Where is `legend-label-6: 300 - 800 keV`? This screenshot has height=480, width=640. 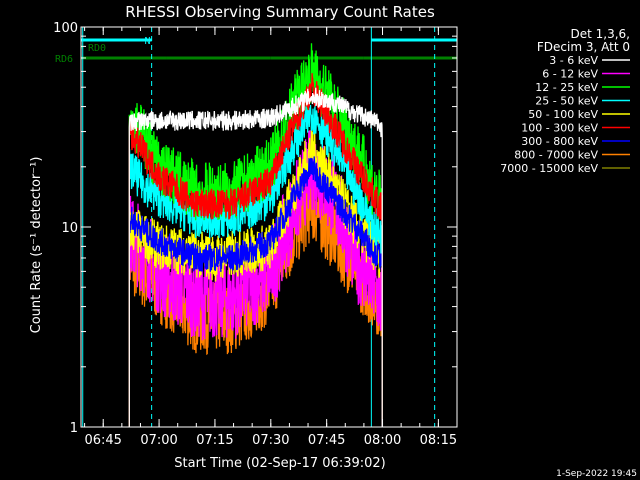 legend-label-6: 300 - 800 keV is located at coordinates (559, 141).